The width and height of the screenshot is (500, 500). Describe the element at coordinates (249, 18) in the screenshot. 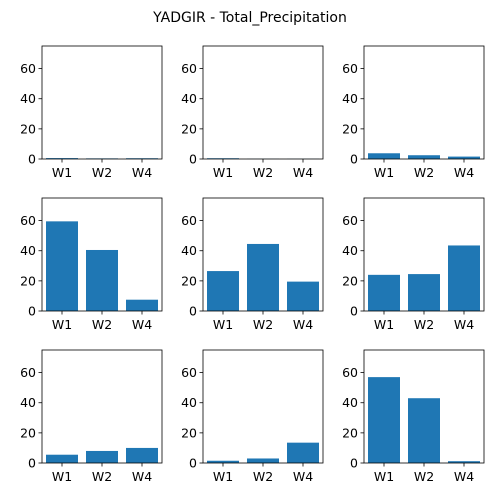

I see `figure-title: YADGIR - Total_Precipitation` at that location.